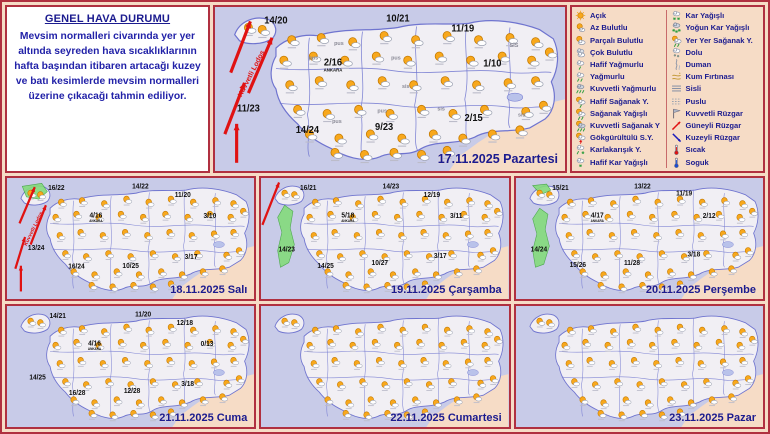  I want to click on legend-item: Çok Bulutlu, so click(619, 53).